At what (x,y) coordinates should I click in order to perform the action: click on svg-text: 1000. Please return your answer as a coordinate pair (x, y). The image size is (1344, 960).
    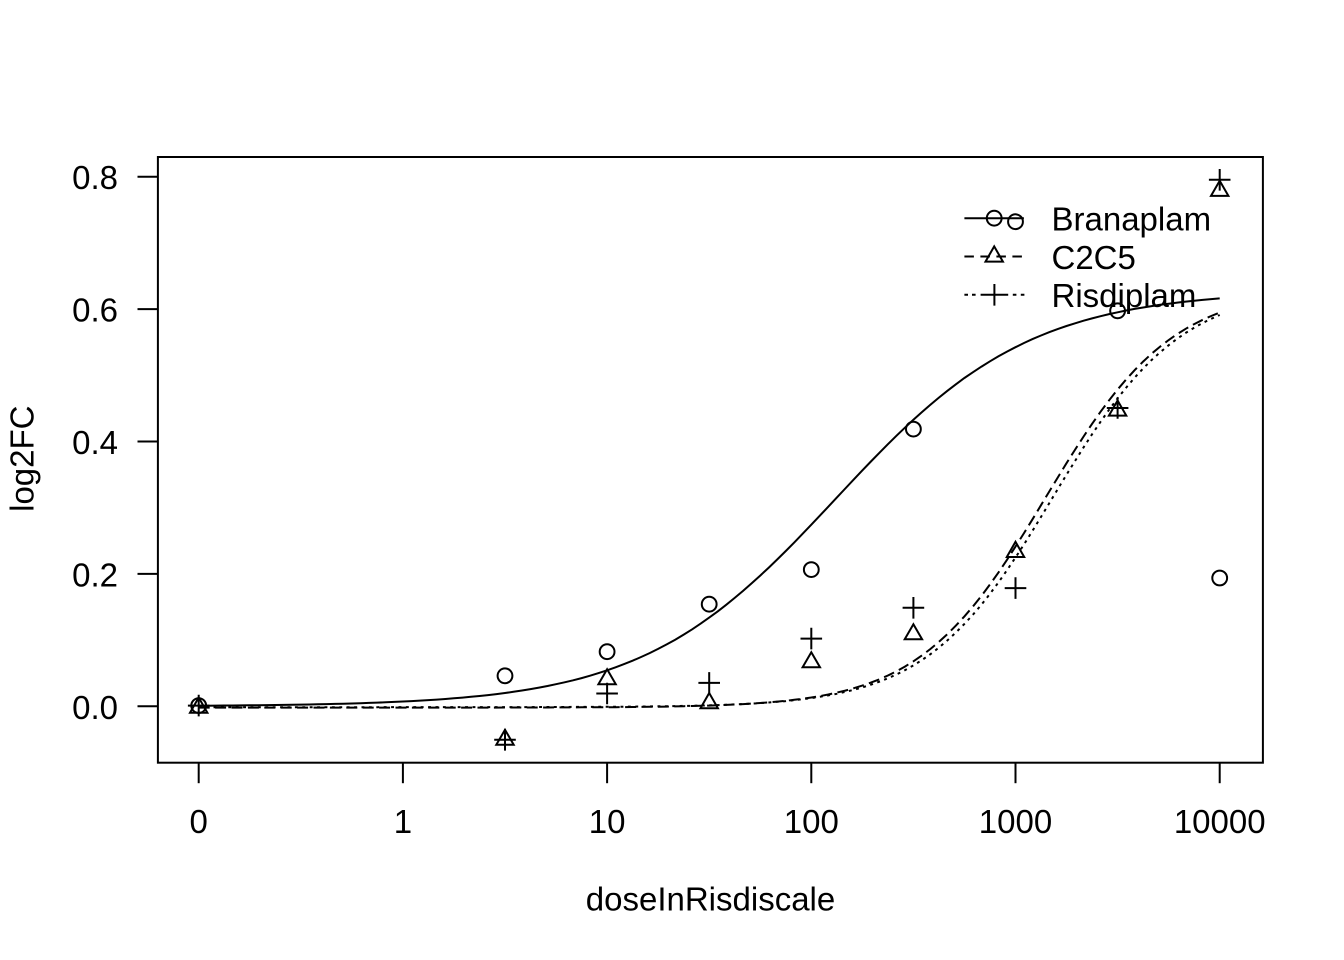
    Looking at the image, I should click on (1015, 821).